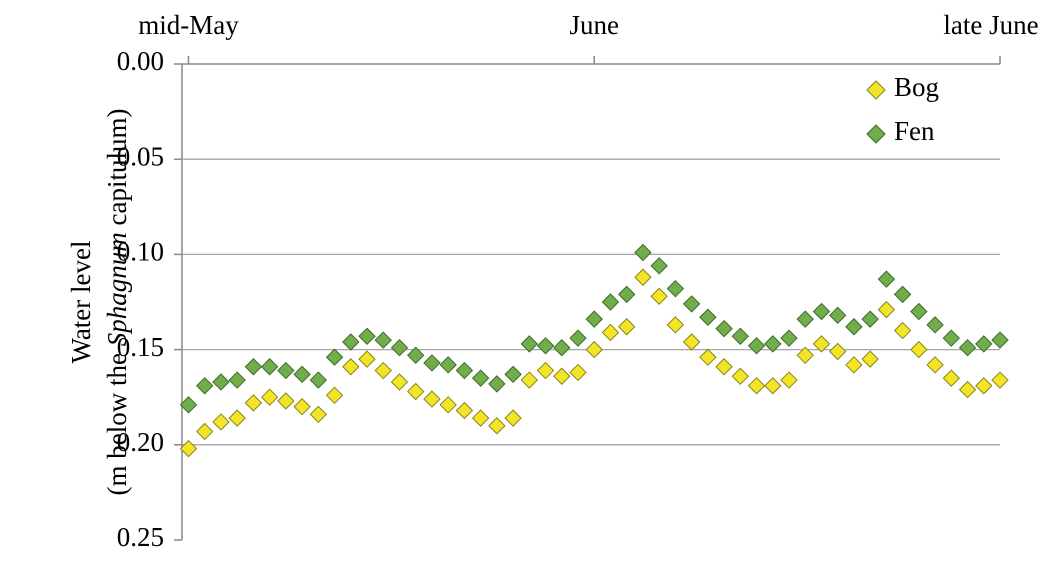 The height and width of the screenshot is (562, 1061). I want to click on y-axis-label-part: capitulum), so click(117, 171).